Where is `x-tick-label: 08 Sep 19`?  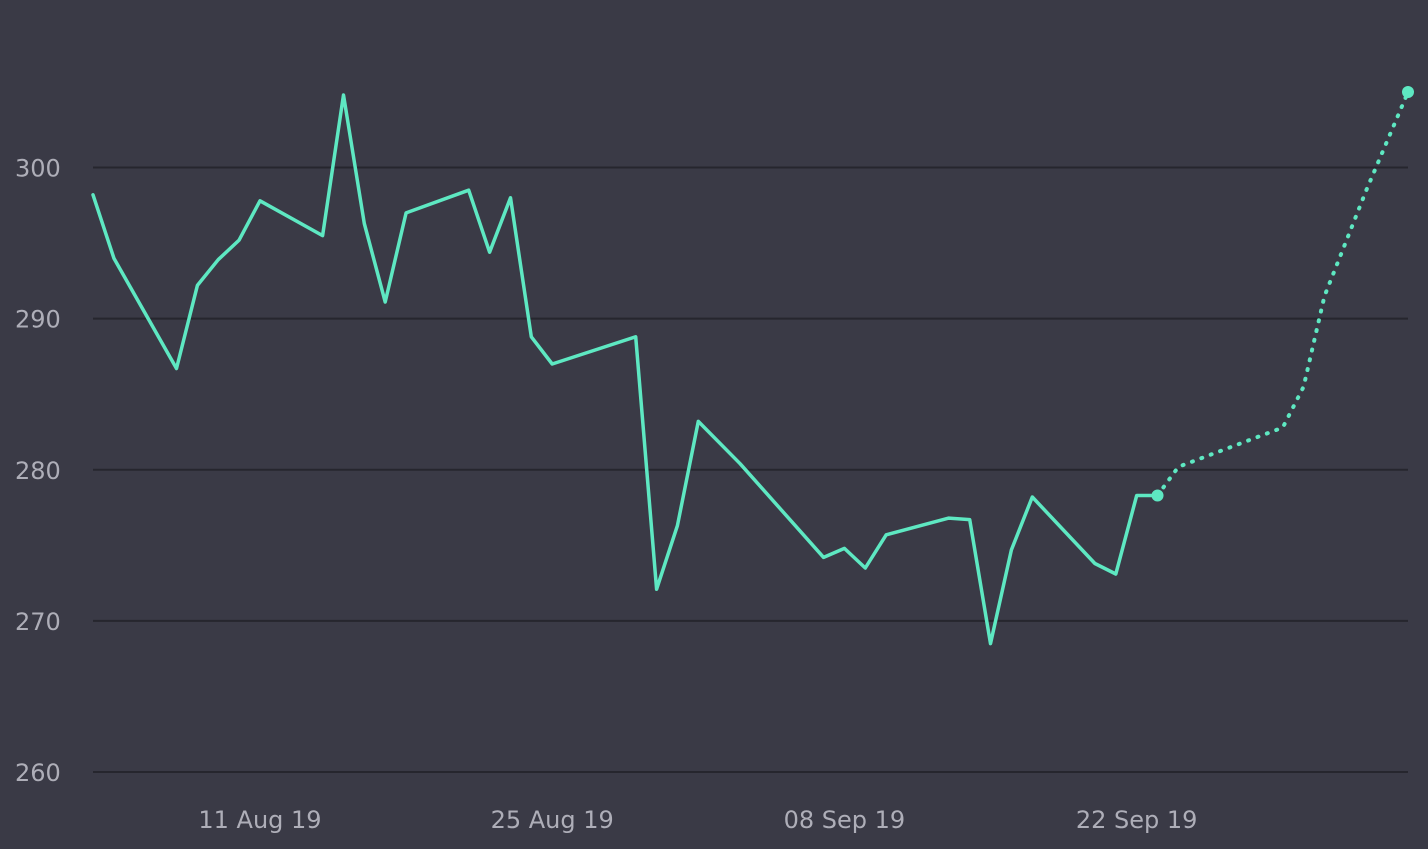 x-tick-label: 08 Sep 19 is located at coordinates (845, 820).